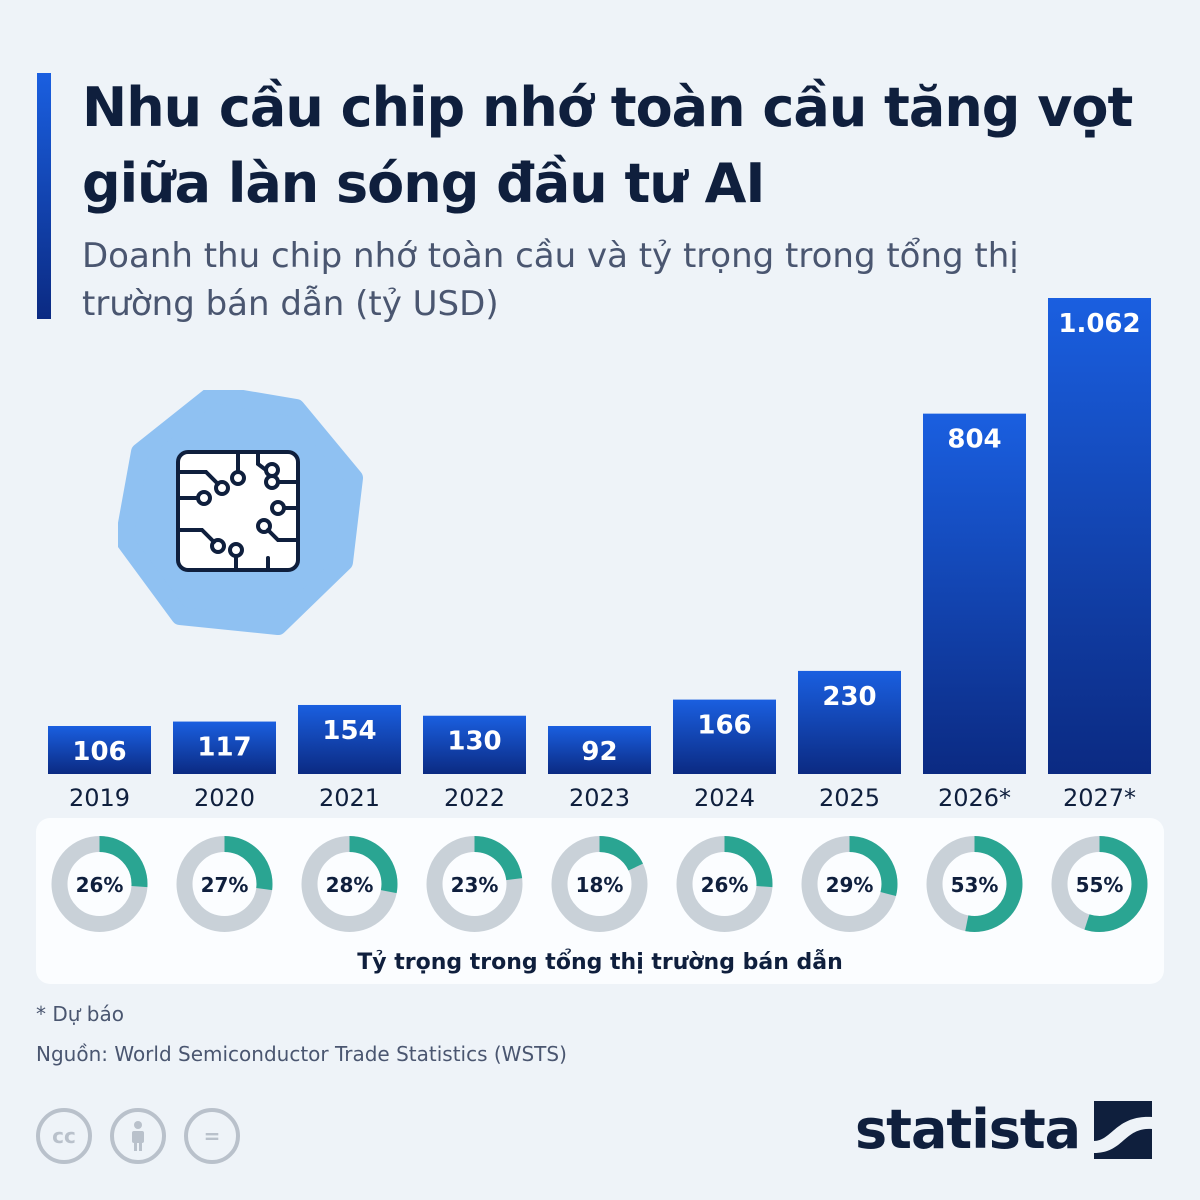 This screenshot has width=1200, height=1200. I want to click on bar-group: 154 2021, so click(349, 758).